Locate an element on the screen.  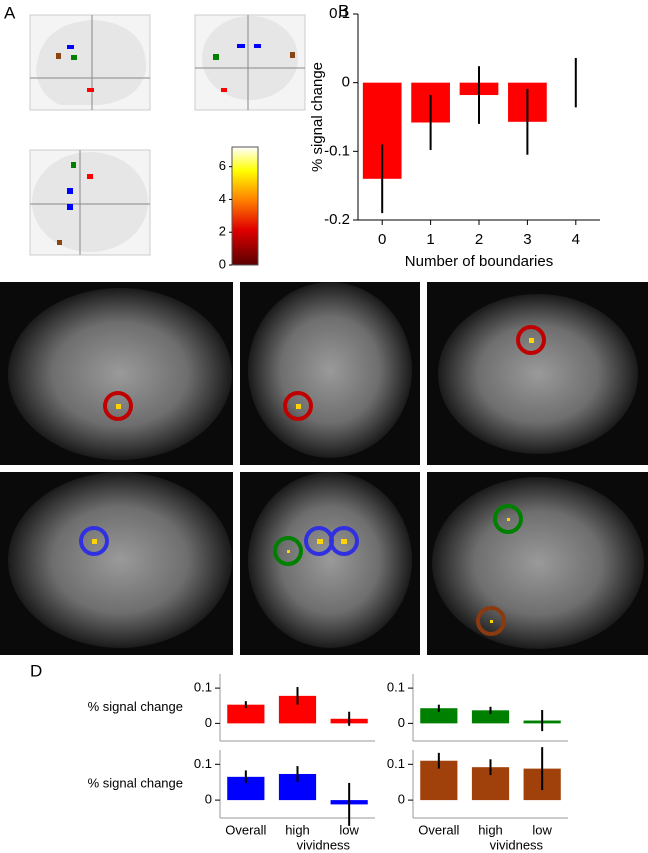
x-axis-label: Number of boundaries is located at coordinates (479, 261).